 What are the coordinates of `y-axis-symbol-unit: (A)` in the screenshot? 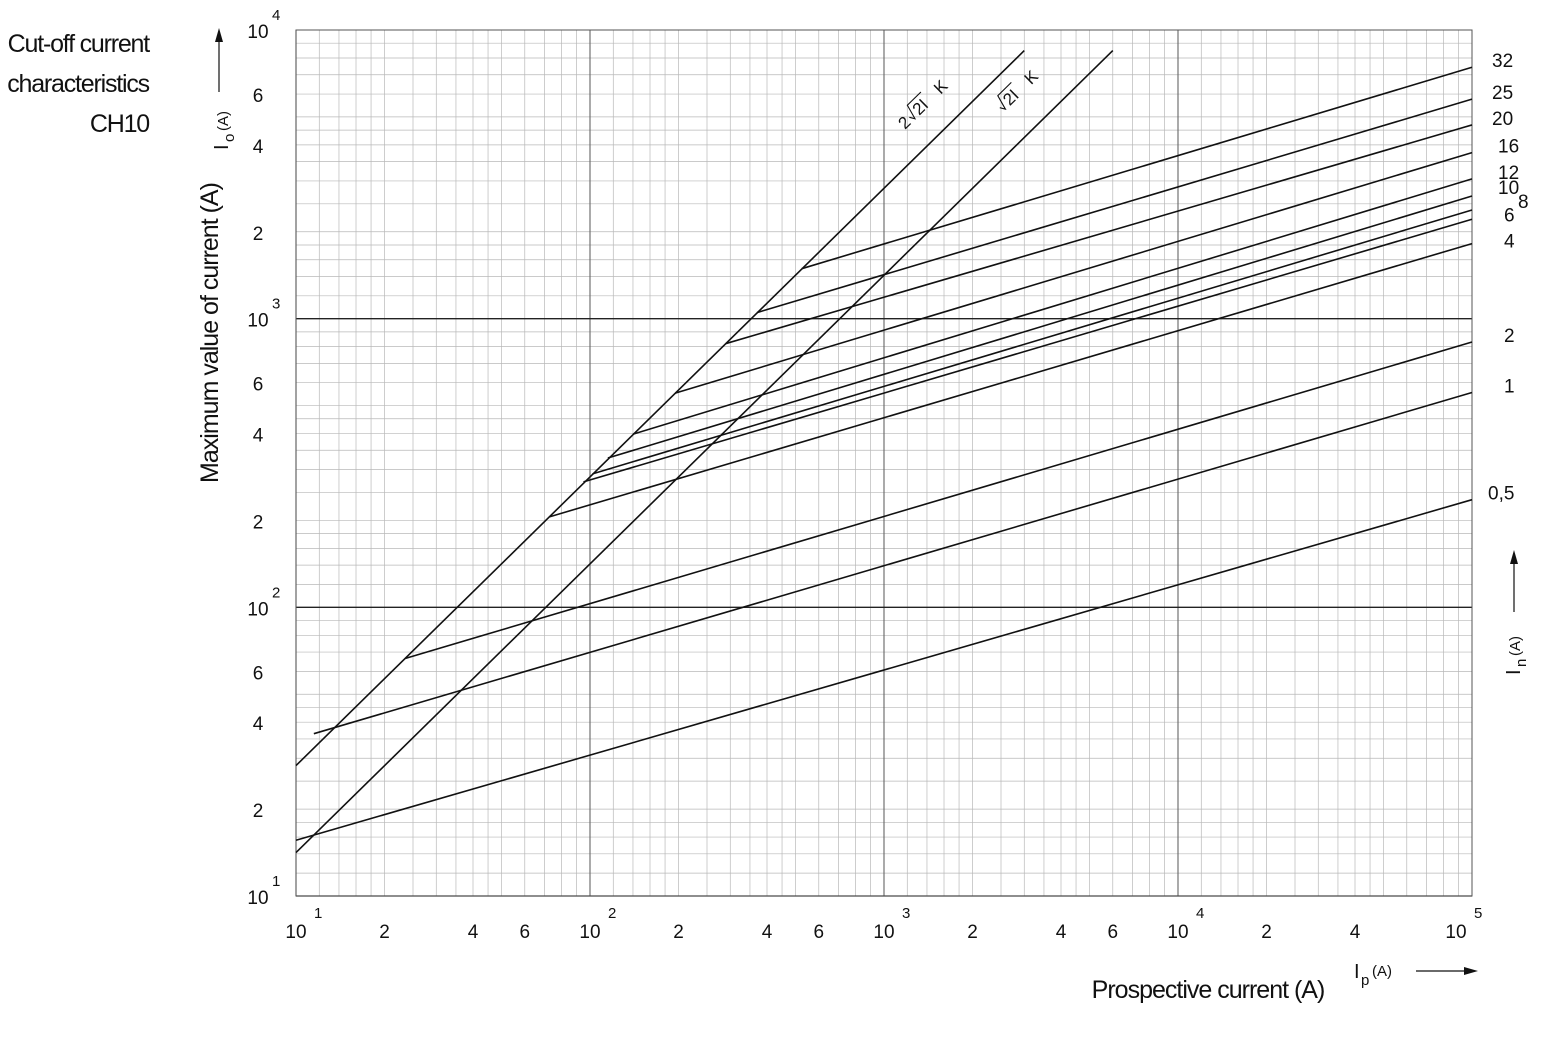 It's located at (223, 121).